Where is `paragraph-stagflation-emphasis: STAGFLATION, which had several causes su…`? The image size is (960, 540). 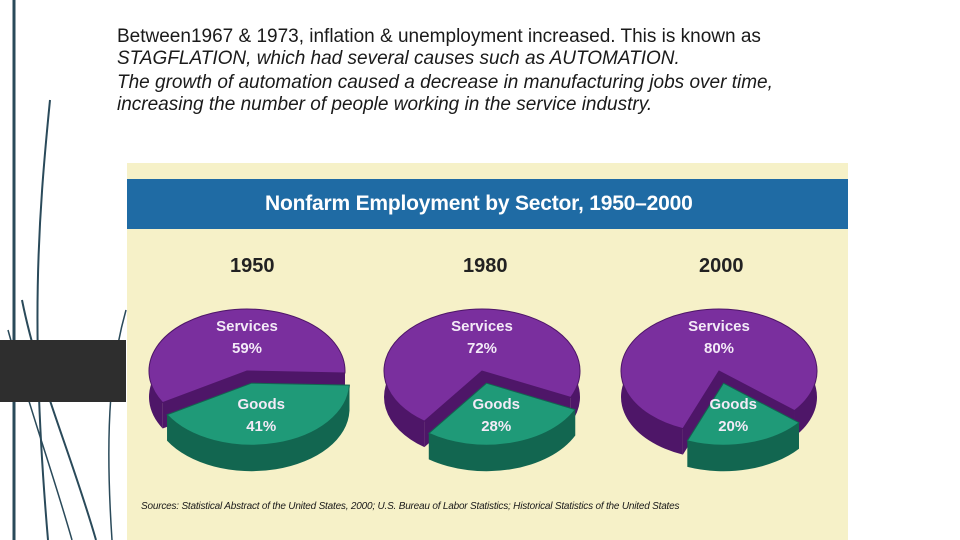
paragraph-stagflation-emphasis: STAGFLATION, which had several causes su… is located at coordinates (398, 58).